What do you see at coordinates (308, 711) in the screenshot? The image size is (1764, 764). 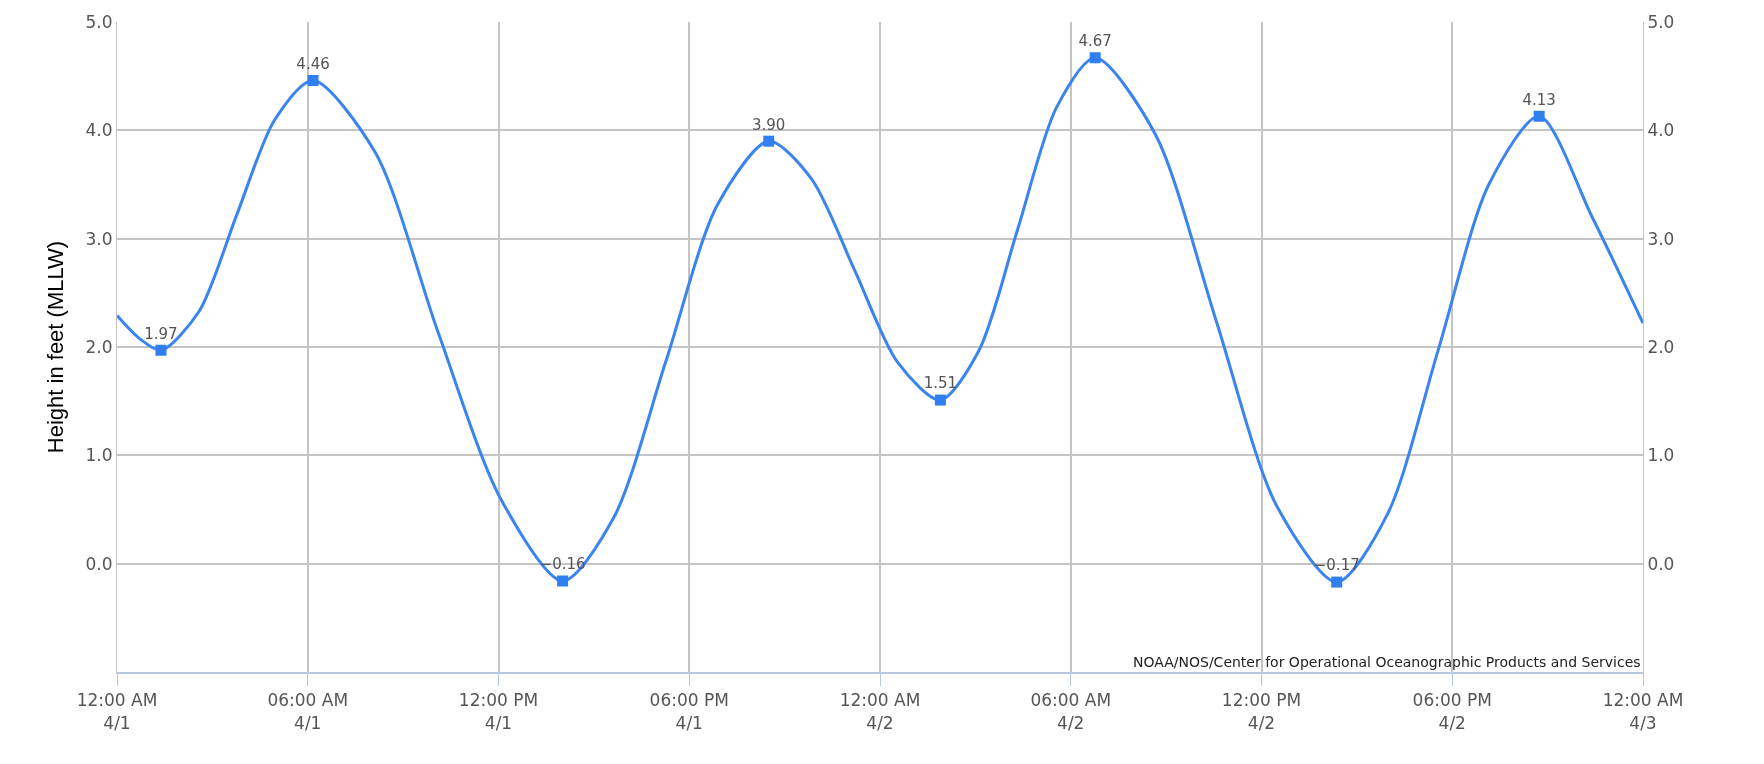 I see `x-tick-label: 06:00 AM 4/1` at bounding box center [308, 711].